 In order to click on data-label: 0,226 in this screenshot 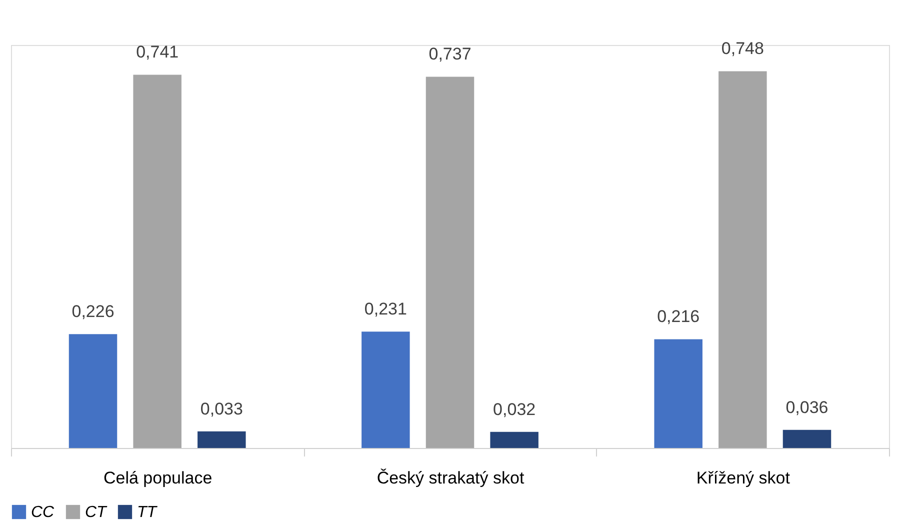, I will do `click(93, 312)`.